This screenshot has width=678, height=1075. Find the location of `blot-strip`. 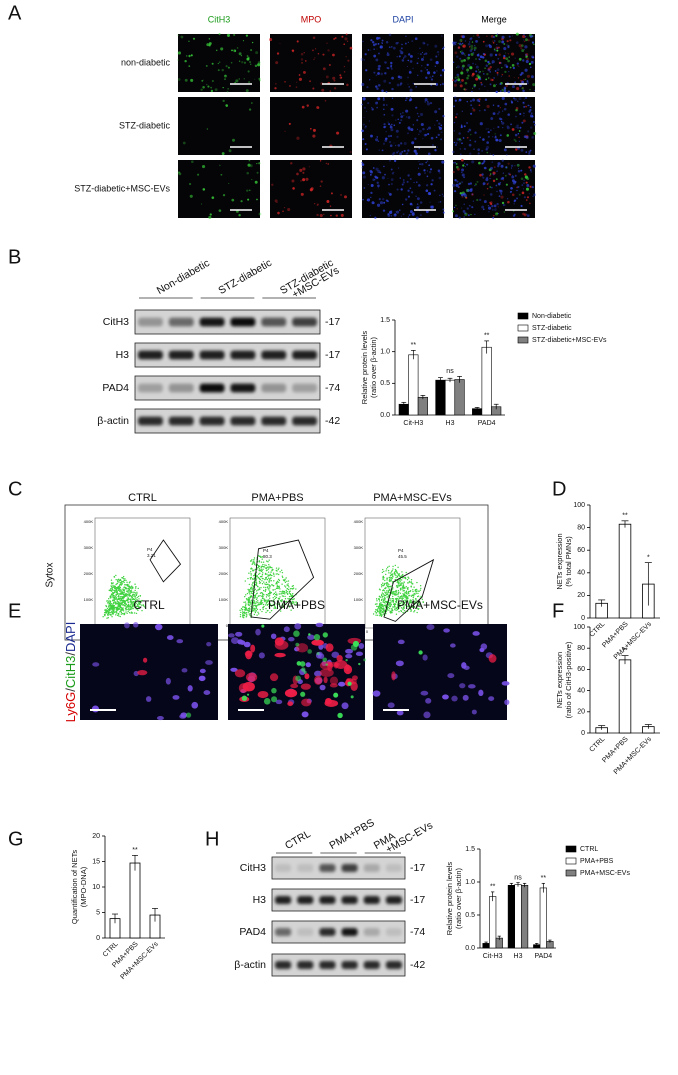

blot-strip is located at coordinates (227, 322).